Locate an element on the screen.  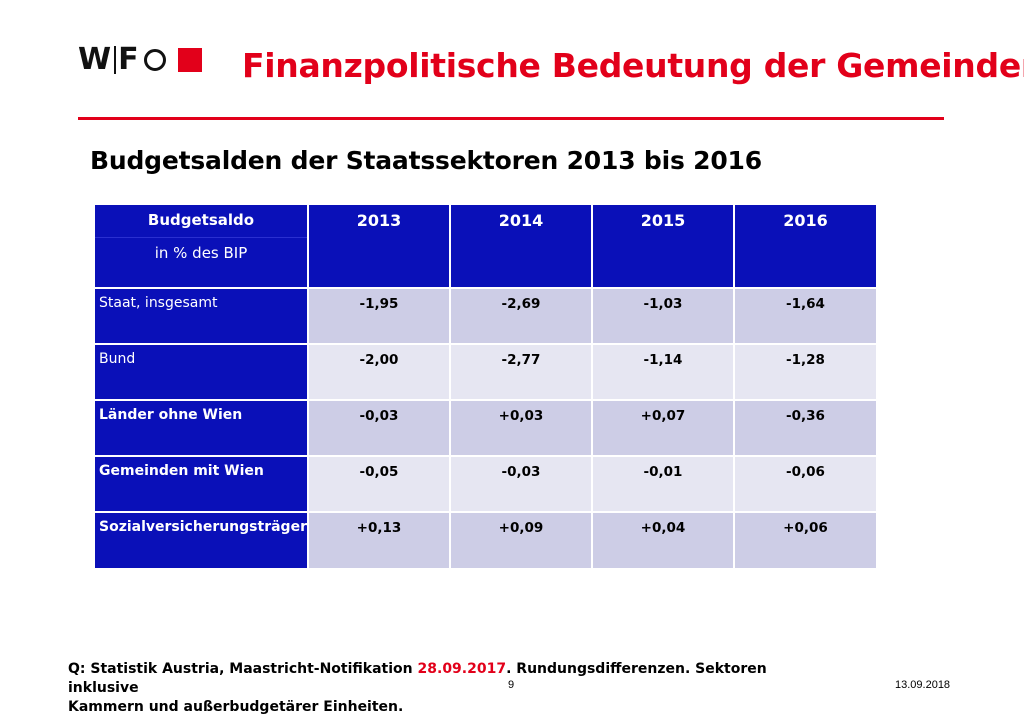
table-cell: -0,01 is located at coordinates (663, 483).